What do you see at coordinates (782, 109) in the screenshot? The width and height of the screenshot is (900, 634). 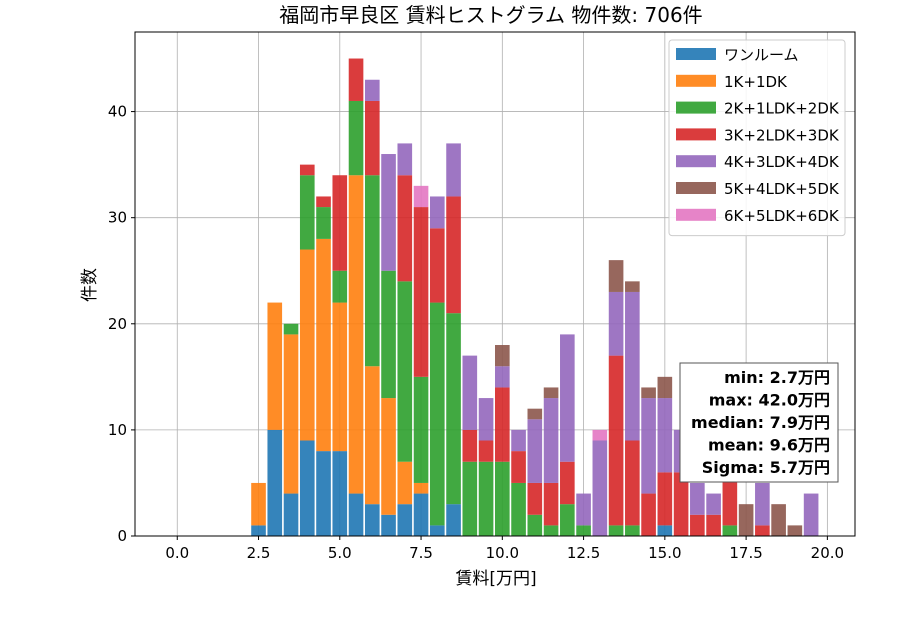 I see `legend-label: 2K+1LDK+2DK` at bounding box center [782, 109].